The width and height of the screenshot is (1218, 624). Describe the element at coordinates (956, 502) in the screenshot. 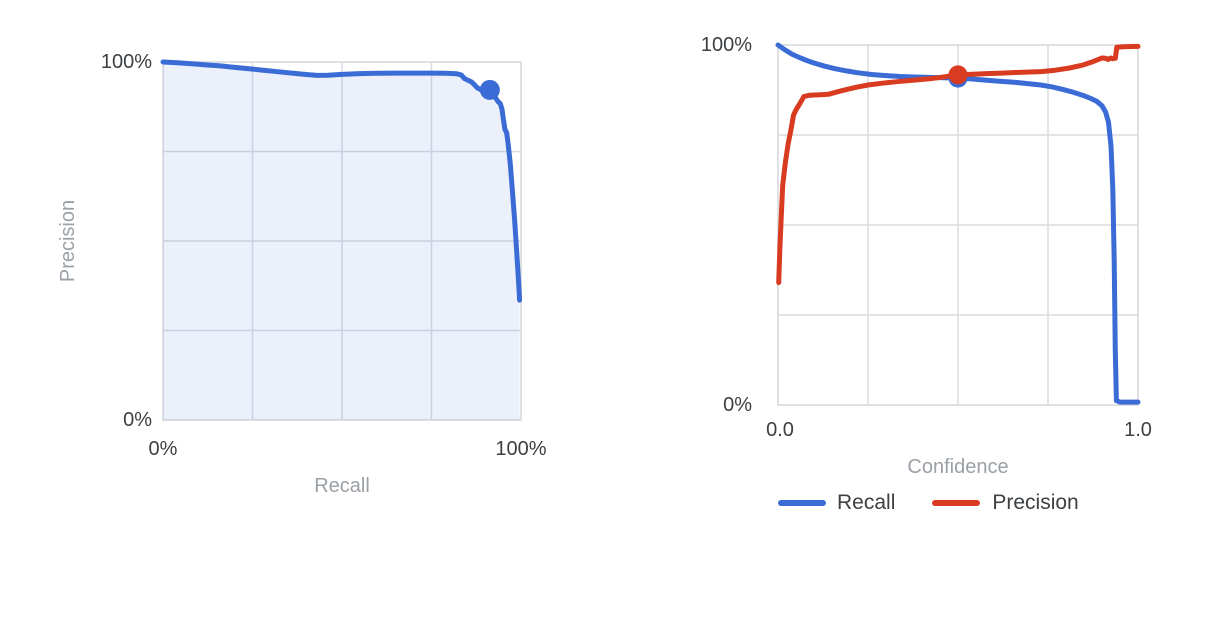

I see `legend-precision-swatch-icon` at that location.